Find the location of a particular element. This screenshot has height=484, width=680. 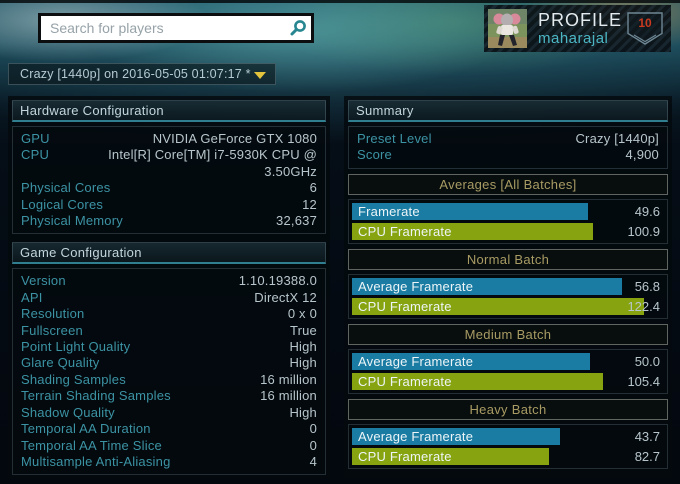

game-config-row: Point Light Quality High is located at coordinates (169, 347).